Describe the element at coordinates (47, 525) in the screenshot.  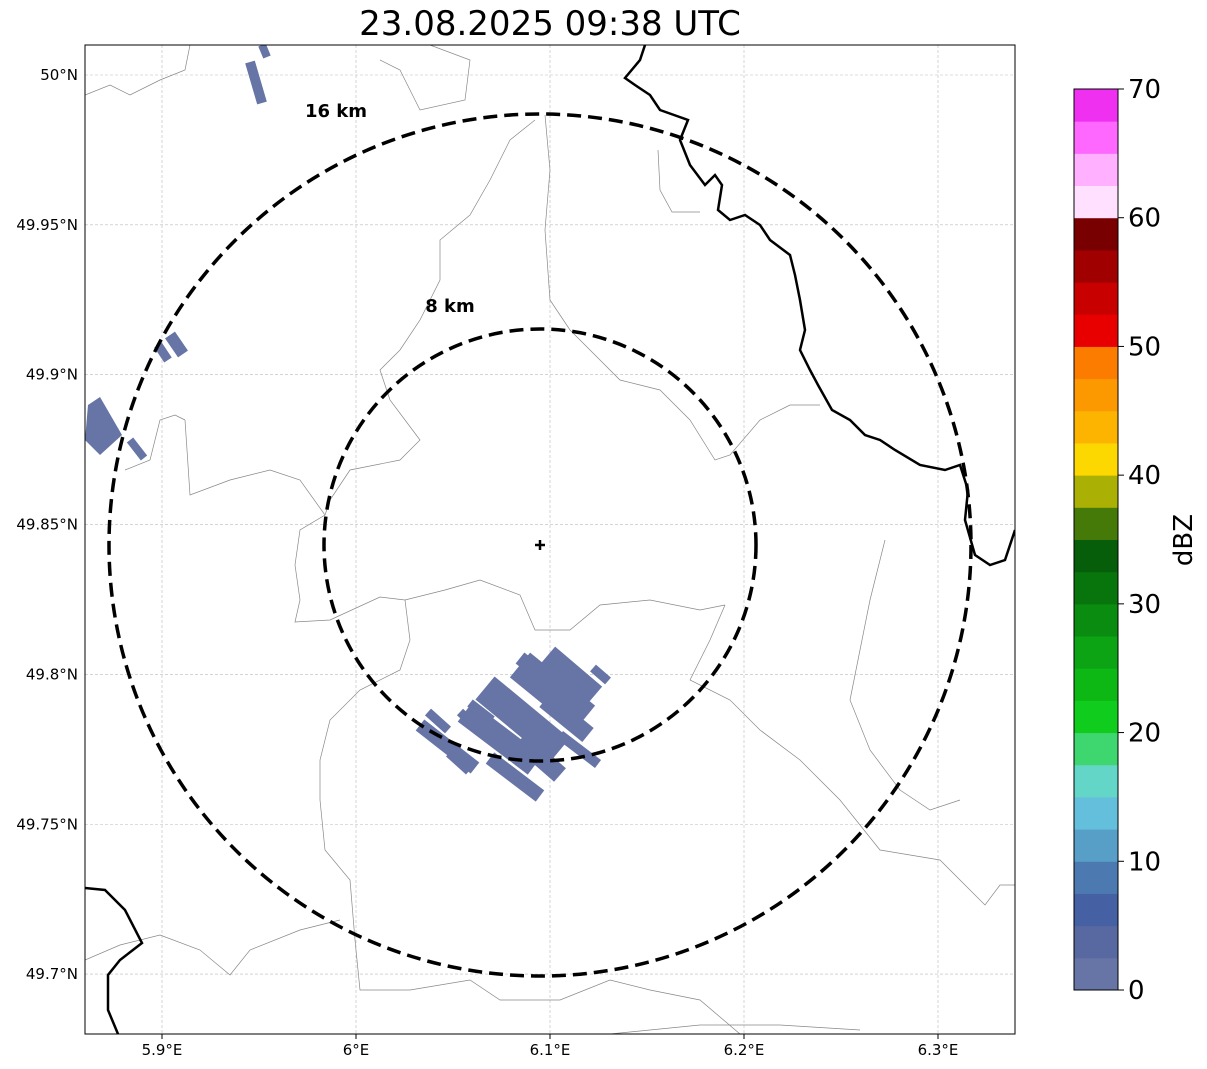
I see `ytick-label: 49.85°N` at that location.